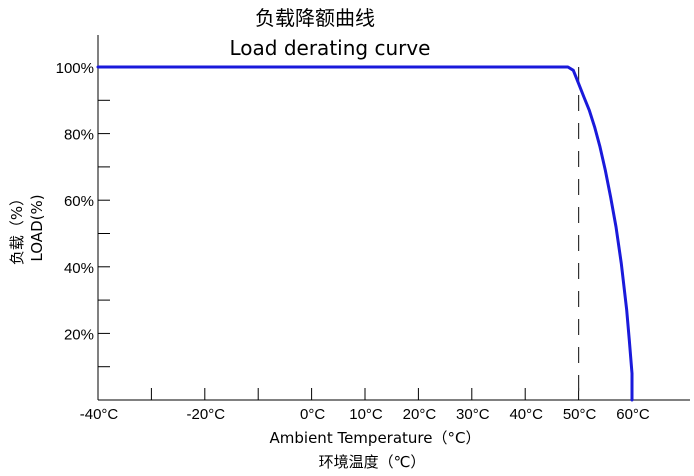  I want to click on x-axis-label-cn: 环境温度（℃）, so click(372, 462).